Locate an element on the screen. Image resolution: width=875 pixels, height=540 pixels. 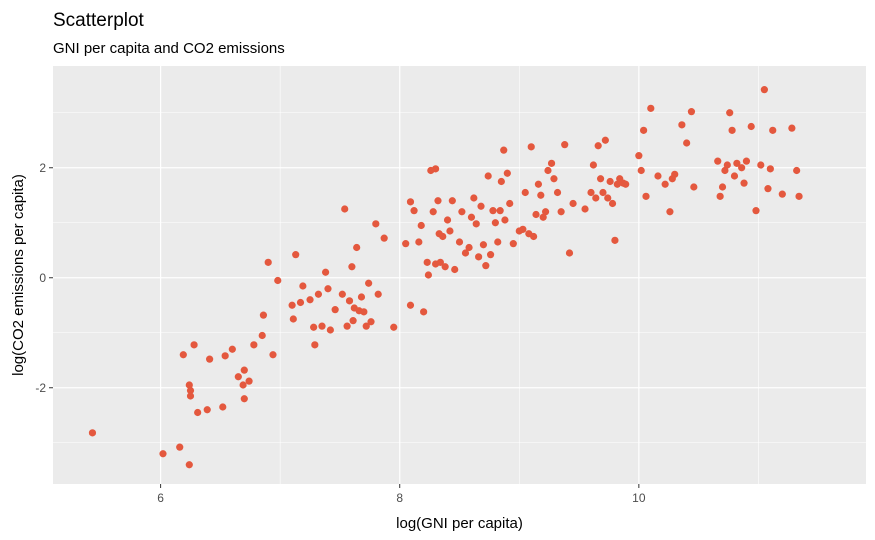
chart-title: Scatterplot is located at coordinates (99, 20).